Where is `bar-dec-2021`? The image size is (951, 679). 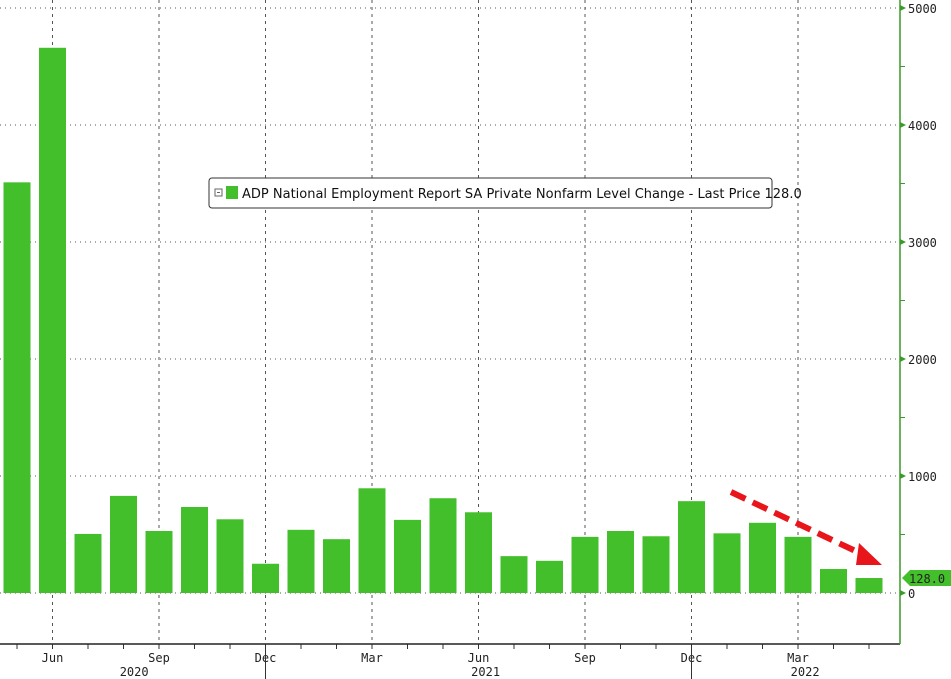 bar-dec-2021 is located at coordinates (691, 547).